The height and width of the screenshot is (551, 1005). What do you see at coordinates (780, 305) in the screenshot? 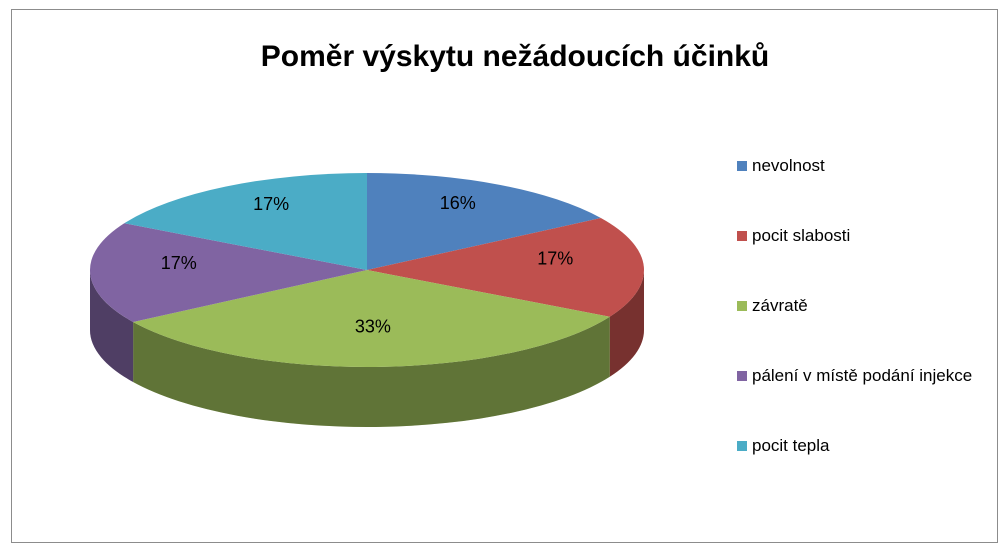
I see `legend-label: závratě` at bounding box center [780, 305].